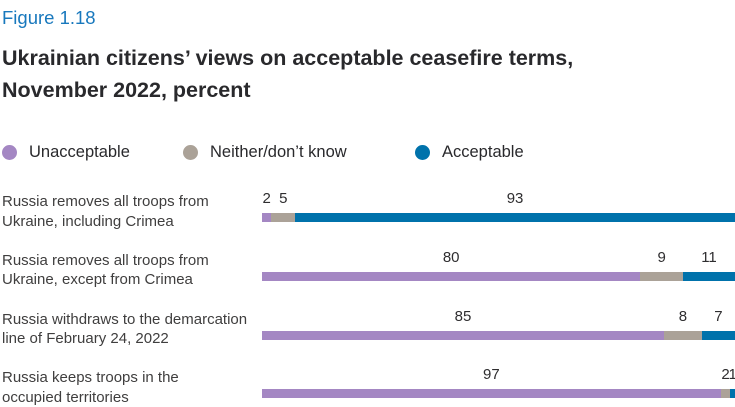 The height and width of the screenshot is (407, 735). Describe the element at coordinates (498, 317) in the screenshot. I see `value-labels: 85 8 7` at that location.